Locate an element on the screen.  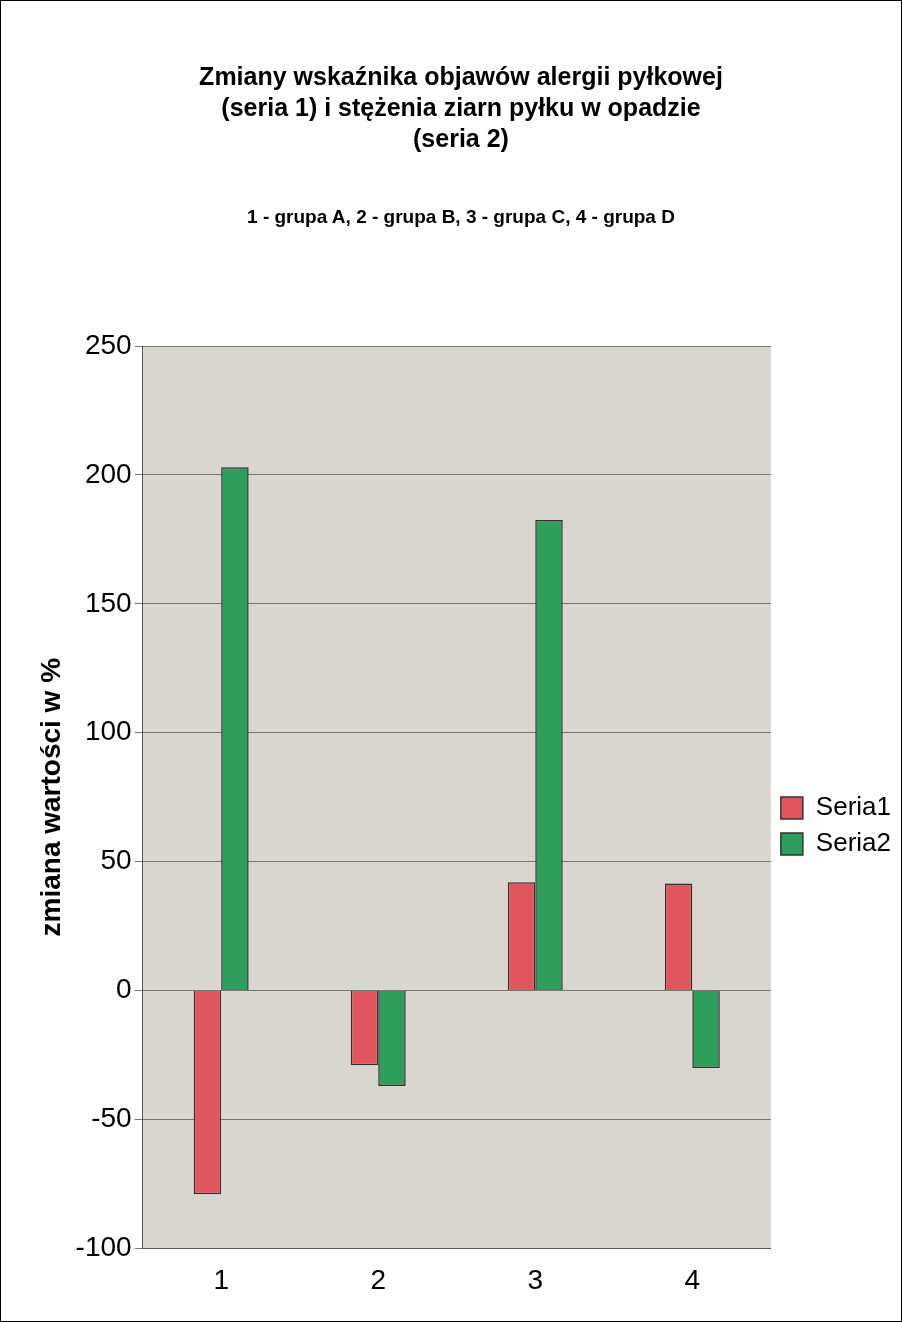
y-tick-label: 0 is located at coordinates (124, 989).